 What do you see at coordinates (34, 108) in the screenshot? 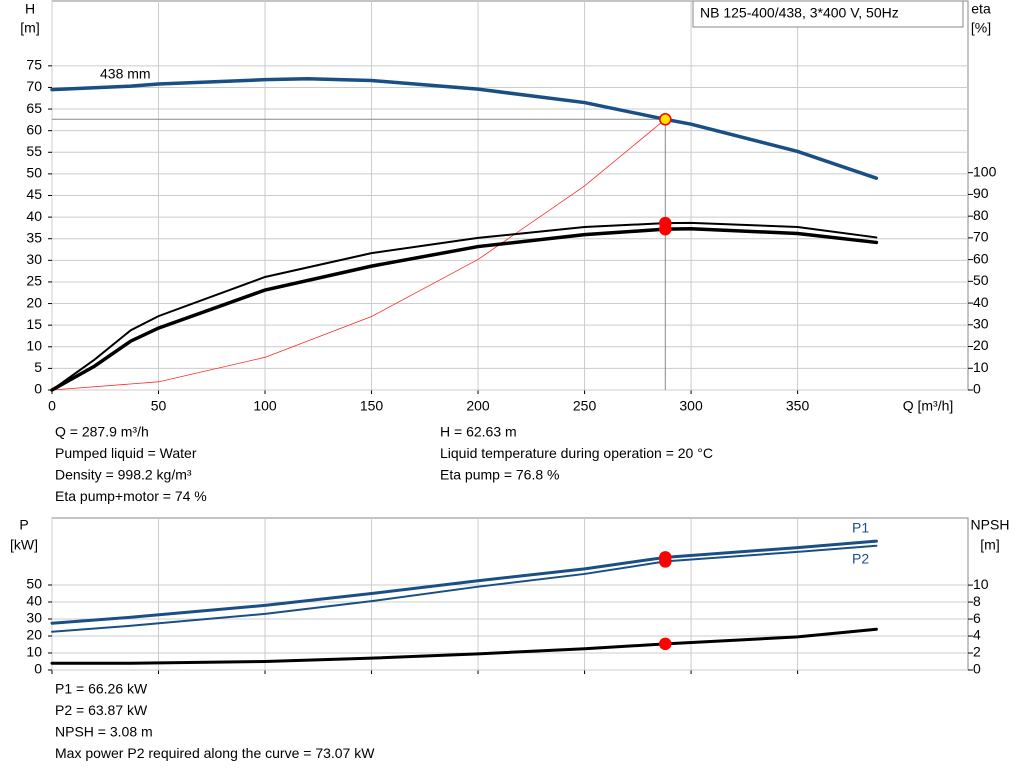
I see `y-tick-label: 65` at bounding box center [34, 108].